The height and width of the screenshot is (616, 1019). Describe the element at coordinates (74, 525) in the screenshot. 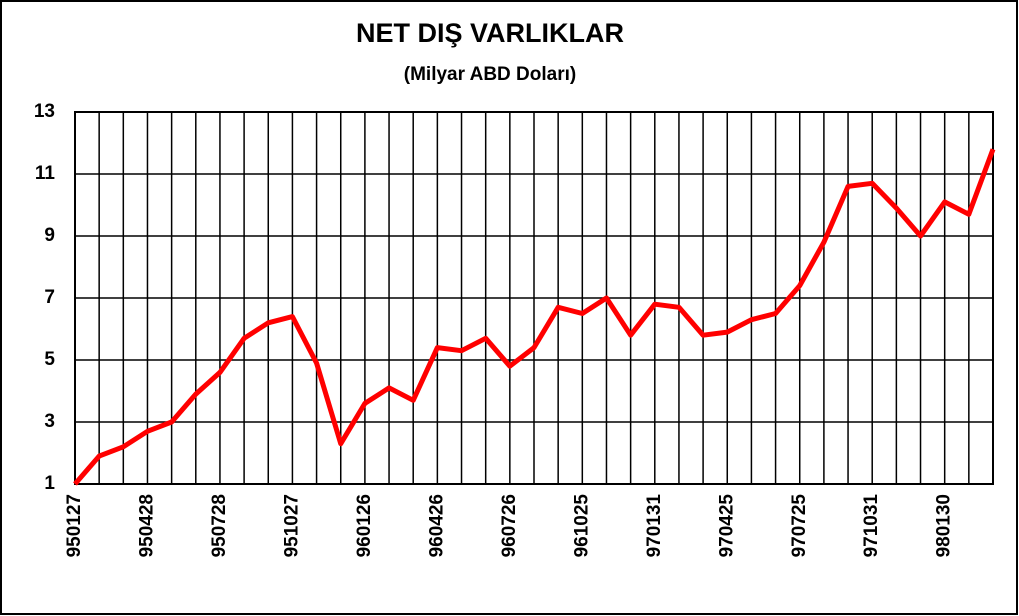

I see `x-tick-label: 950127` at that location.